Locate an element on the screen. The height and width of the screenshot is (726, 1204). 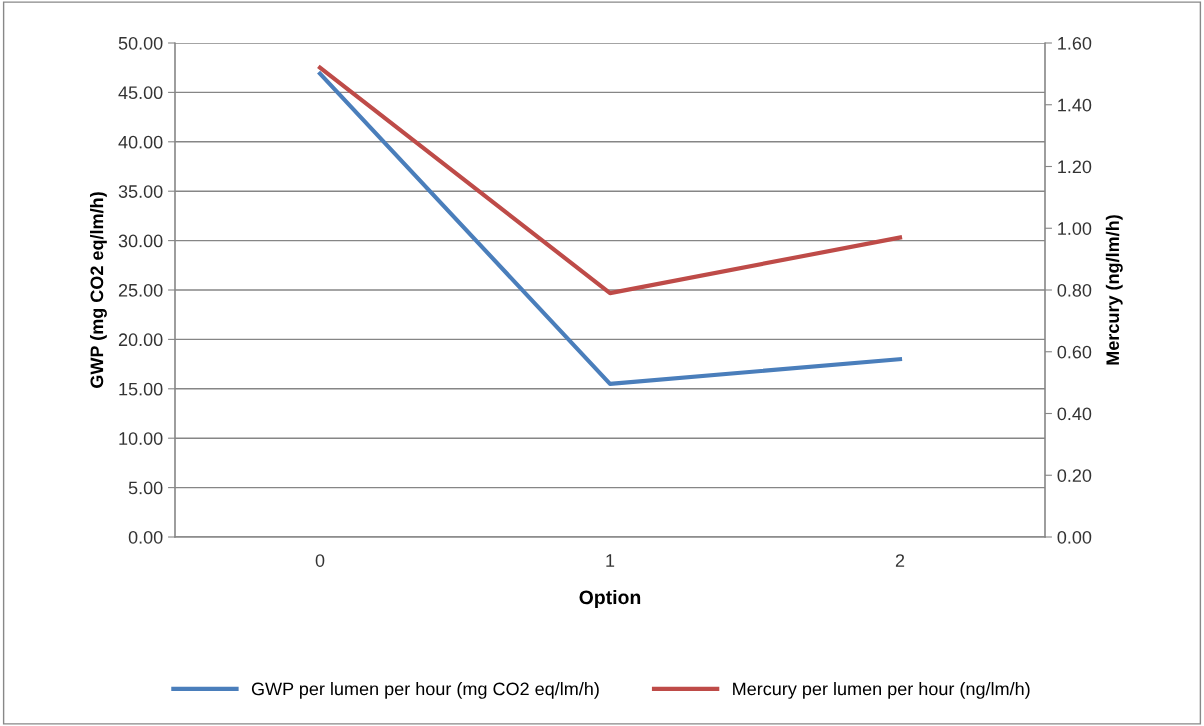
y2-tick-label: 1.20 is located at coordinates (1075, 167).